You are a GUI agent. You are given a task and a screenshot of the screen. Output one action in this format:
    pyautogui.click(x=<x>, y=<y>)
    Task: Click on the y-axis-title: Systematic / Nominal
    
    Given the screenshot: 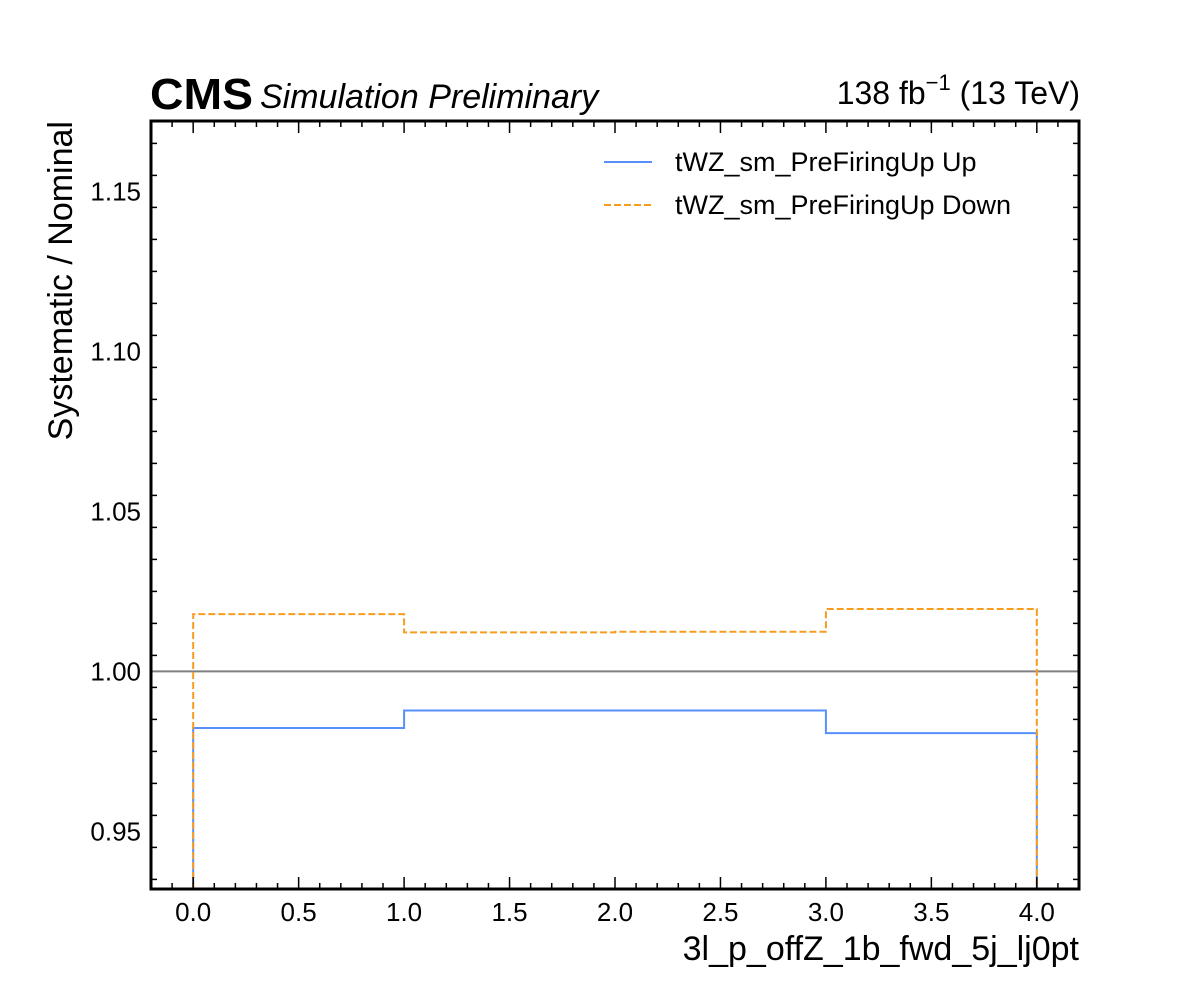 What is the action you would take?
    pyautogui.click(x=61, y=280)
    